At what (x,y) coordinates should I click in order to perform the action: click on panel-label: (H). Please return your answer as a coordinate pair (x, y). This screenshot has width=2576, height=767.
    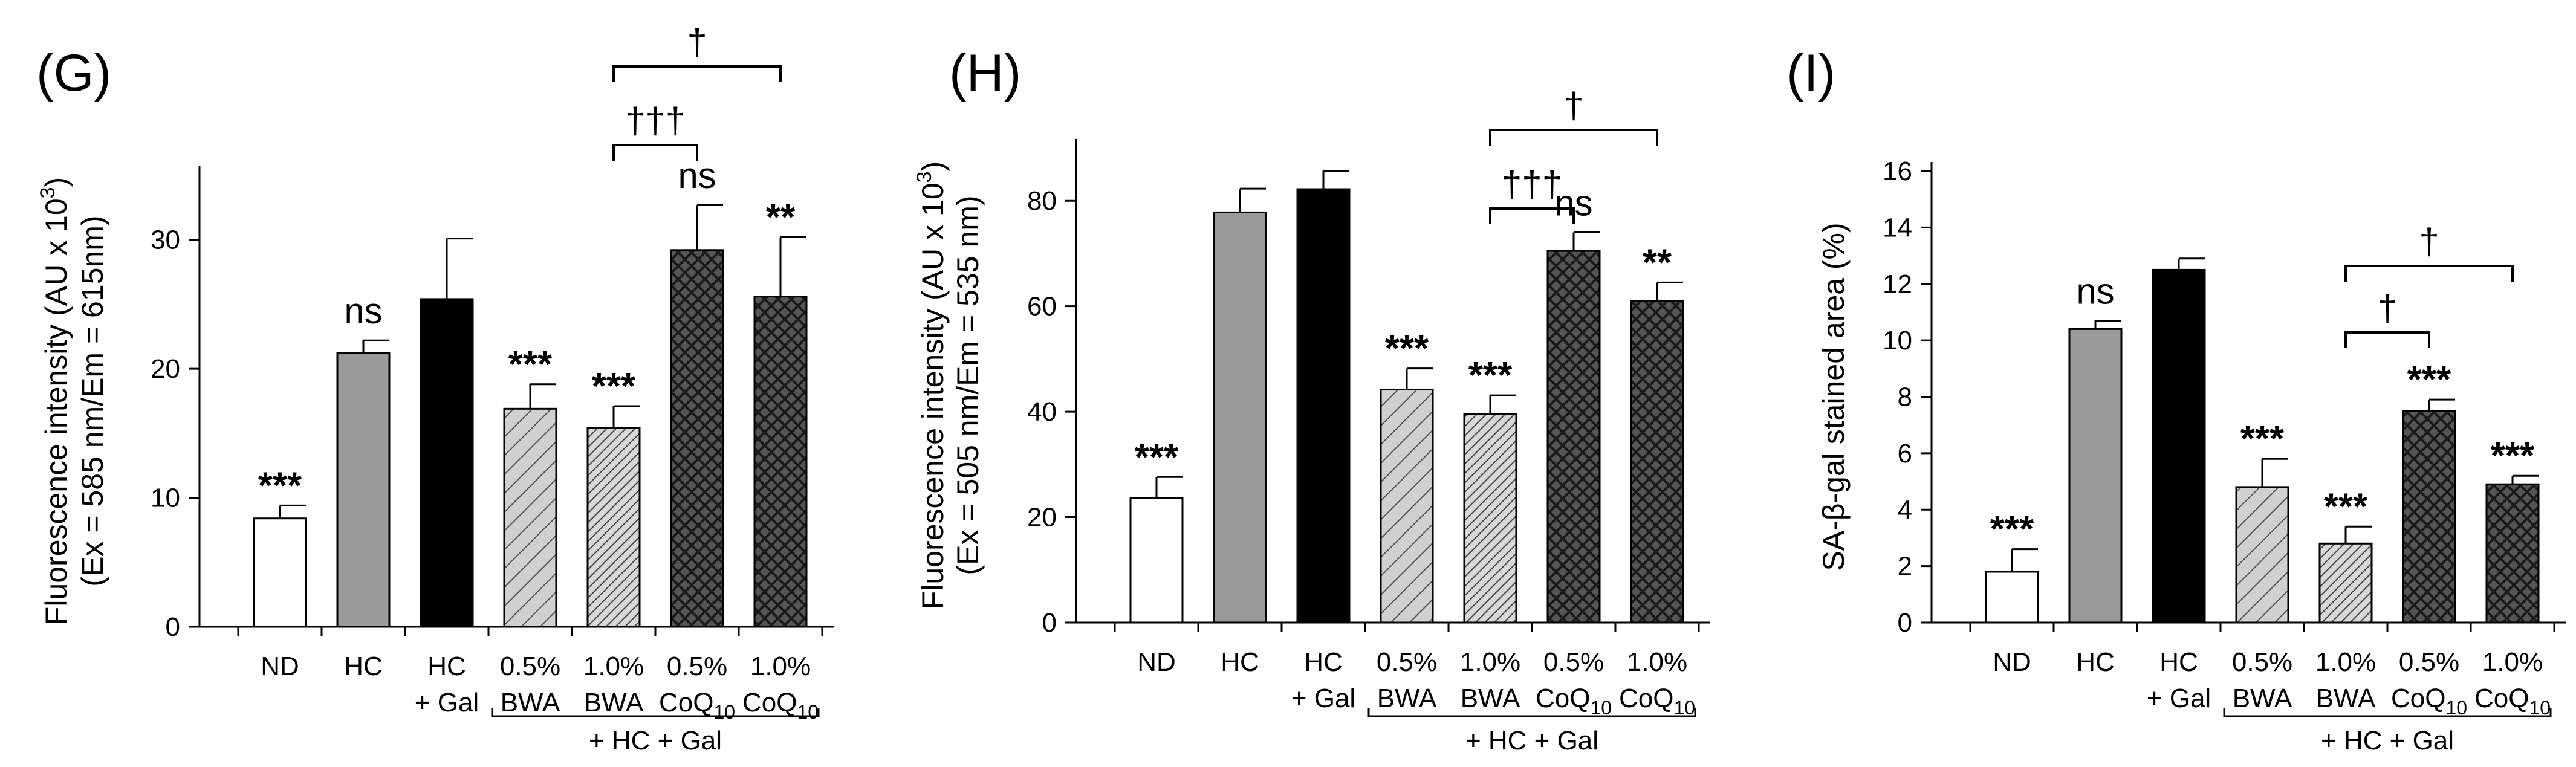
    Looking at the image, I should click on (985, 73).